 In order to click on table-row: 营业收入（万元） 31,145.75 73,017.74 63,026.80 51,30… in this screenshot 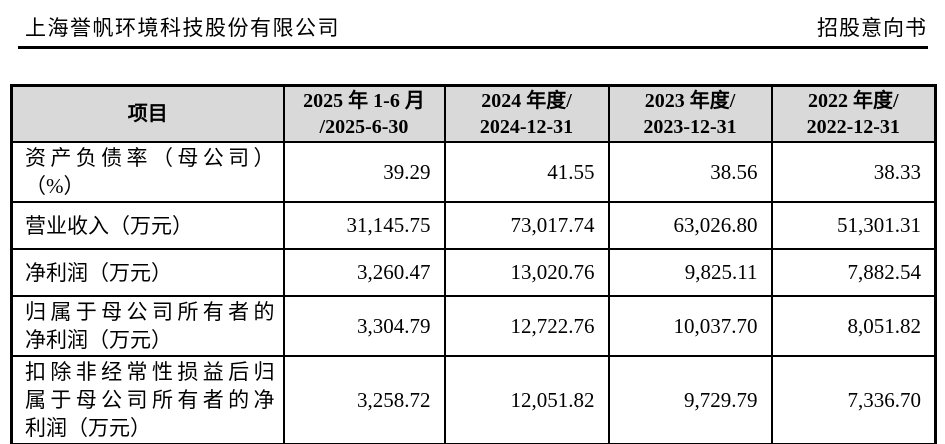, I will do `click(473, 225)`.